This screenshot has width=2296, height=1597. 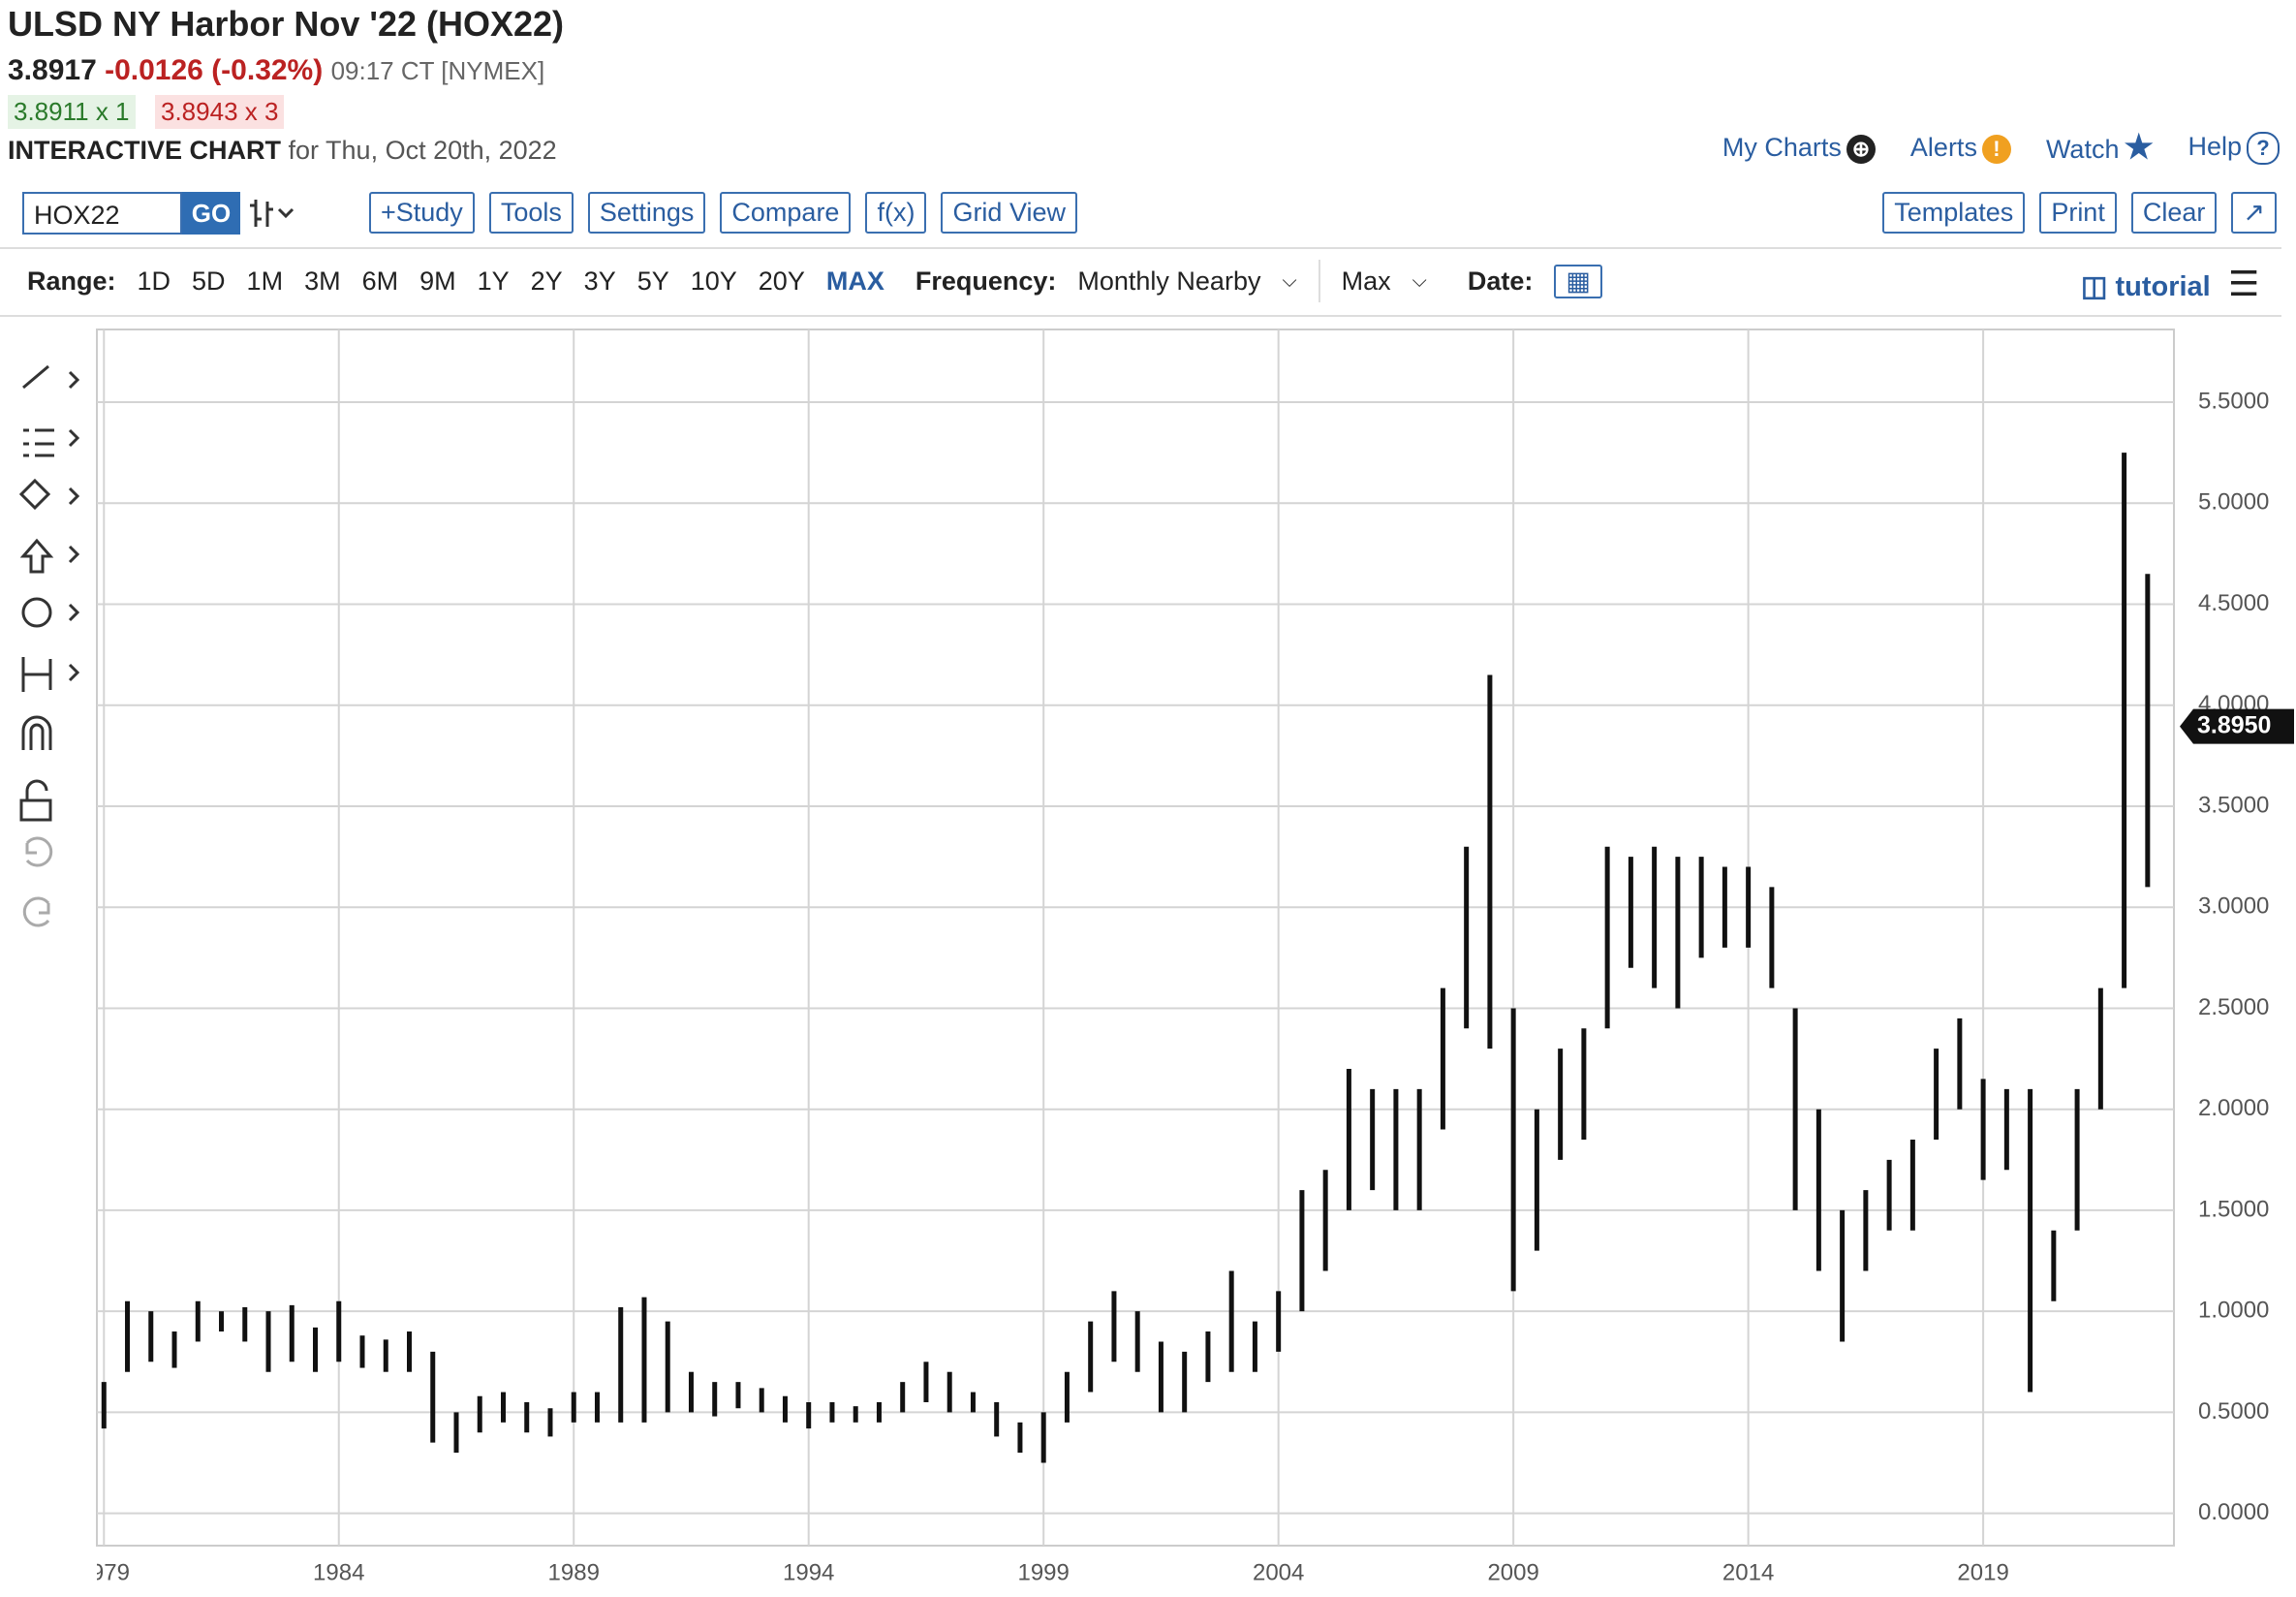 I want to click on tutorial-text: tutorial, so click(x=2163, y=286).